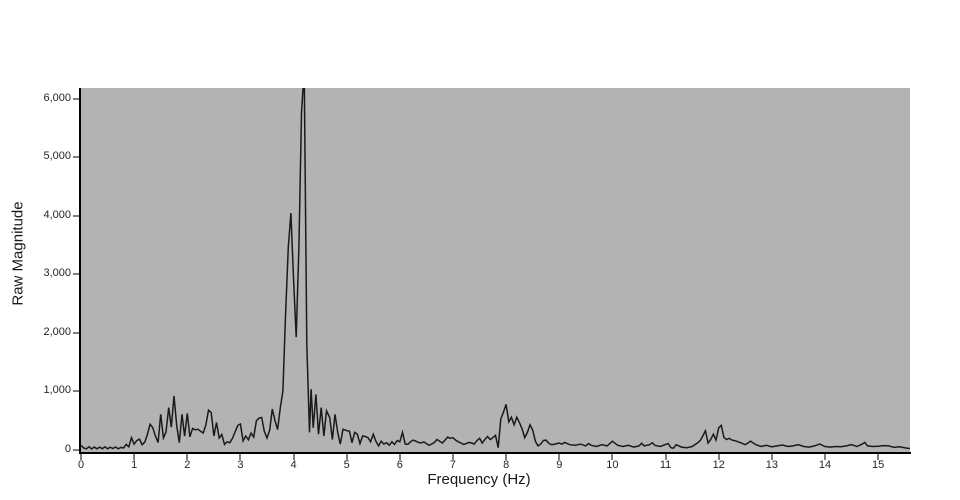  What do you see at coordinates (57, 331) in the screenshot?
I see `y-tick-label: 2,000` at bounding box center [57, 331].